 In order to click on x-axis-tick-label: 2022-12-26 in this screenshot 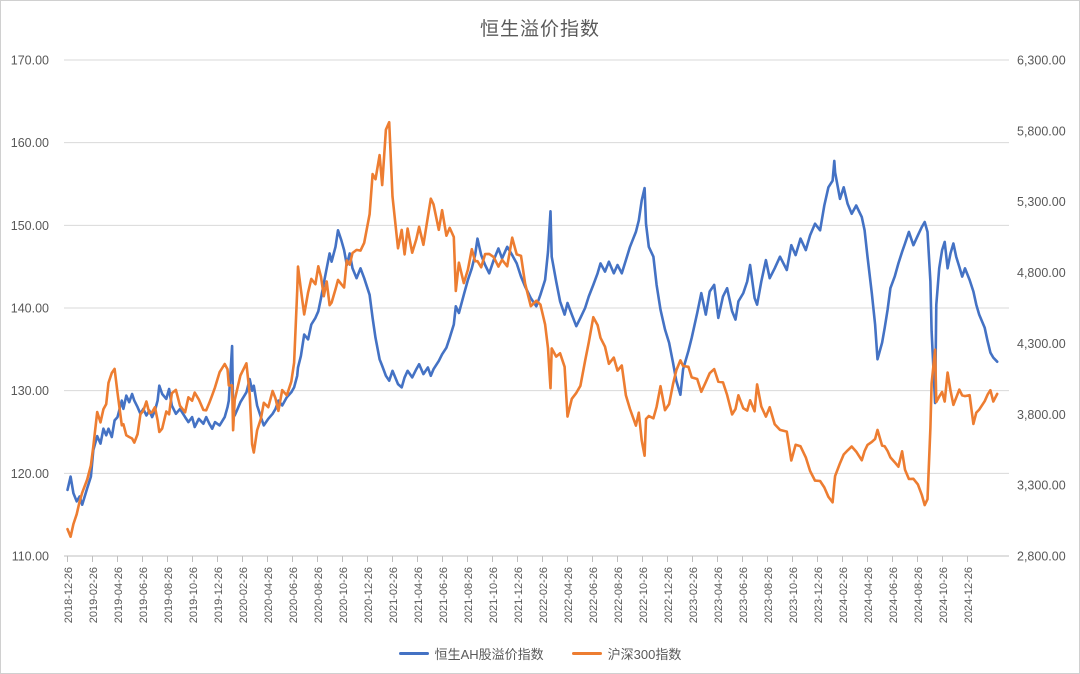, I will do `click(669, 595)`.